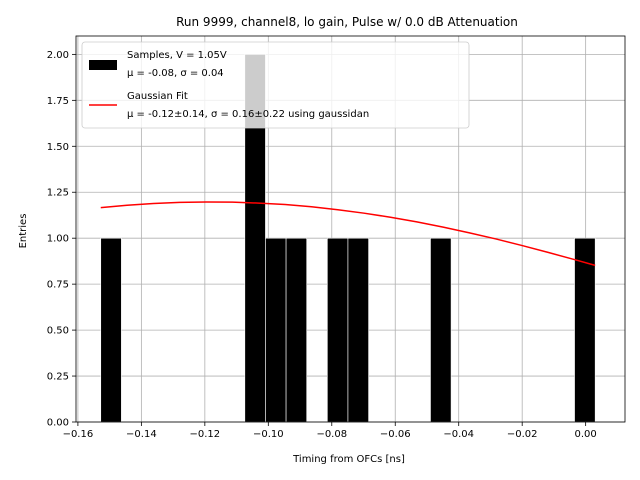 This screenshot has width=640, height=480. What do you see at coordinates (58, 285) in the screenshot?
I see `y-tick-label: 0.75` at bounding box center [58, 285].